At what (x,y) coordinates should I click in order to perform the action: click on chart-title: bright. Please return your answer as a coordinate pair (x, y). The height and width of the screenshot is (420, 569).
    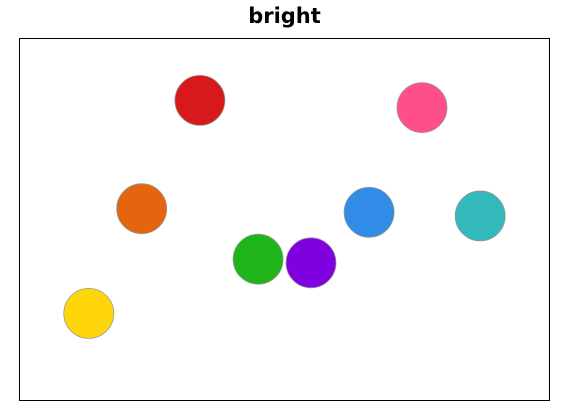
    Looking at the image, I should click on (284, 16).